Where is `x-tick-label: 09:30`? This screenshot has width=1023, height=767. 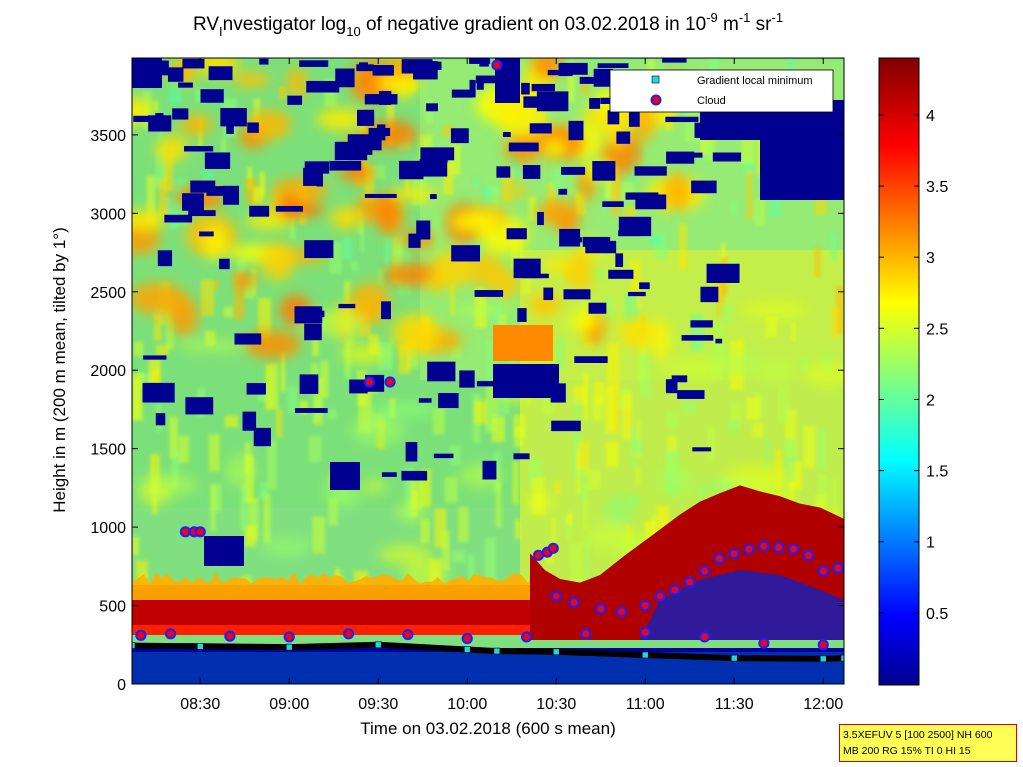
x-tick-label: 09:30 is located at coordinates (378, 704).